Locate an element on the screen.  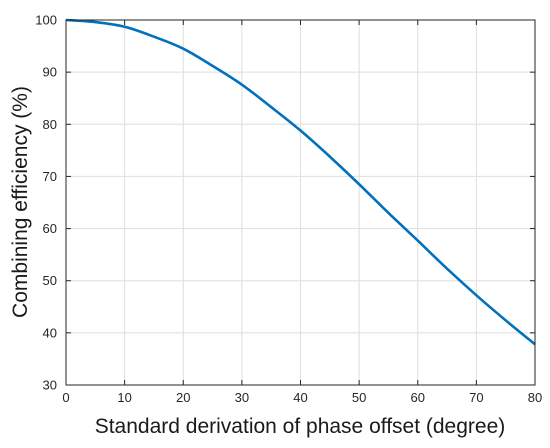
y-tick-label: 60 is located at coordinates (50, 228).